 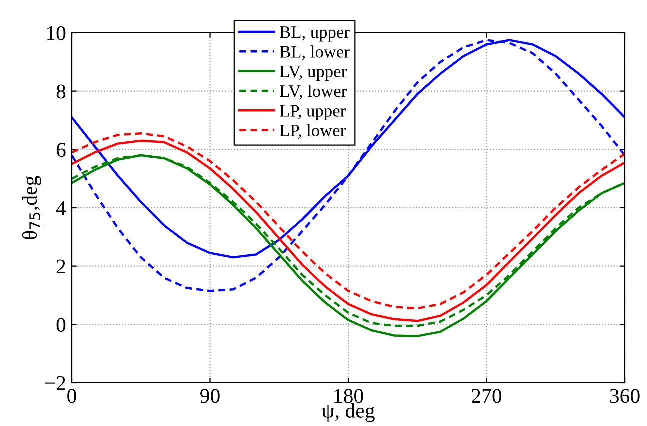 What do you see at coordinates (61, 209) in the screenshot?
I see `y-tick-label: 4` at bounding box center [61, 209].